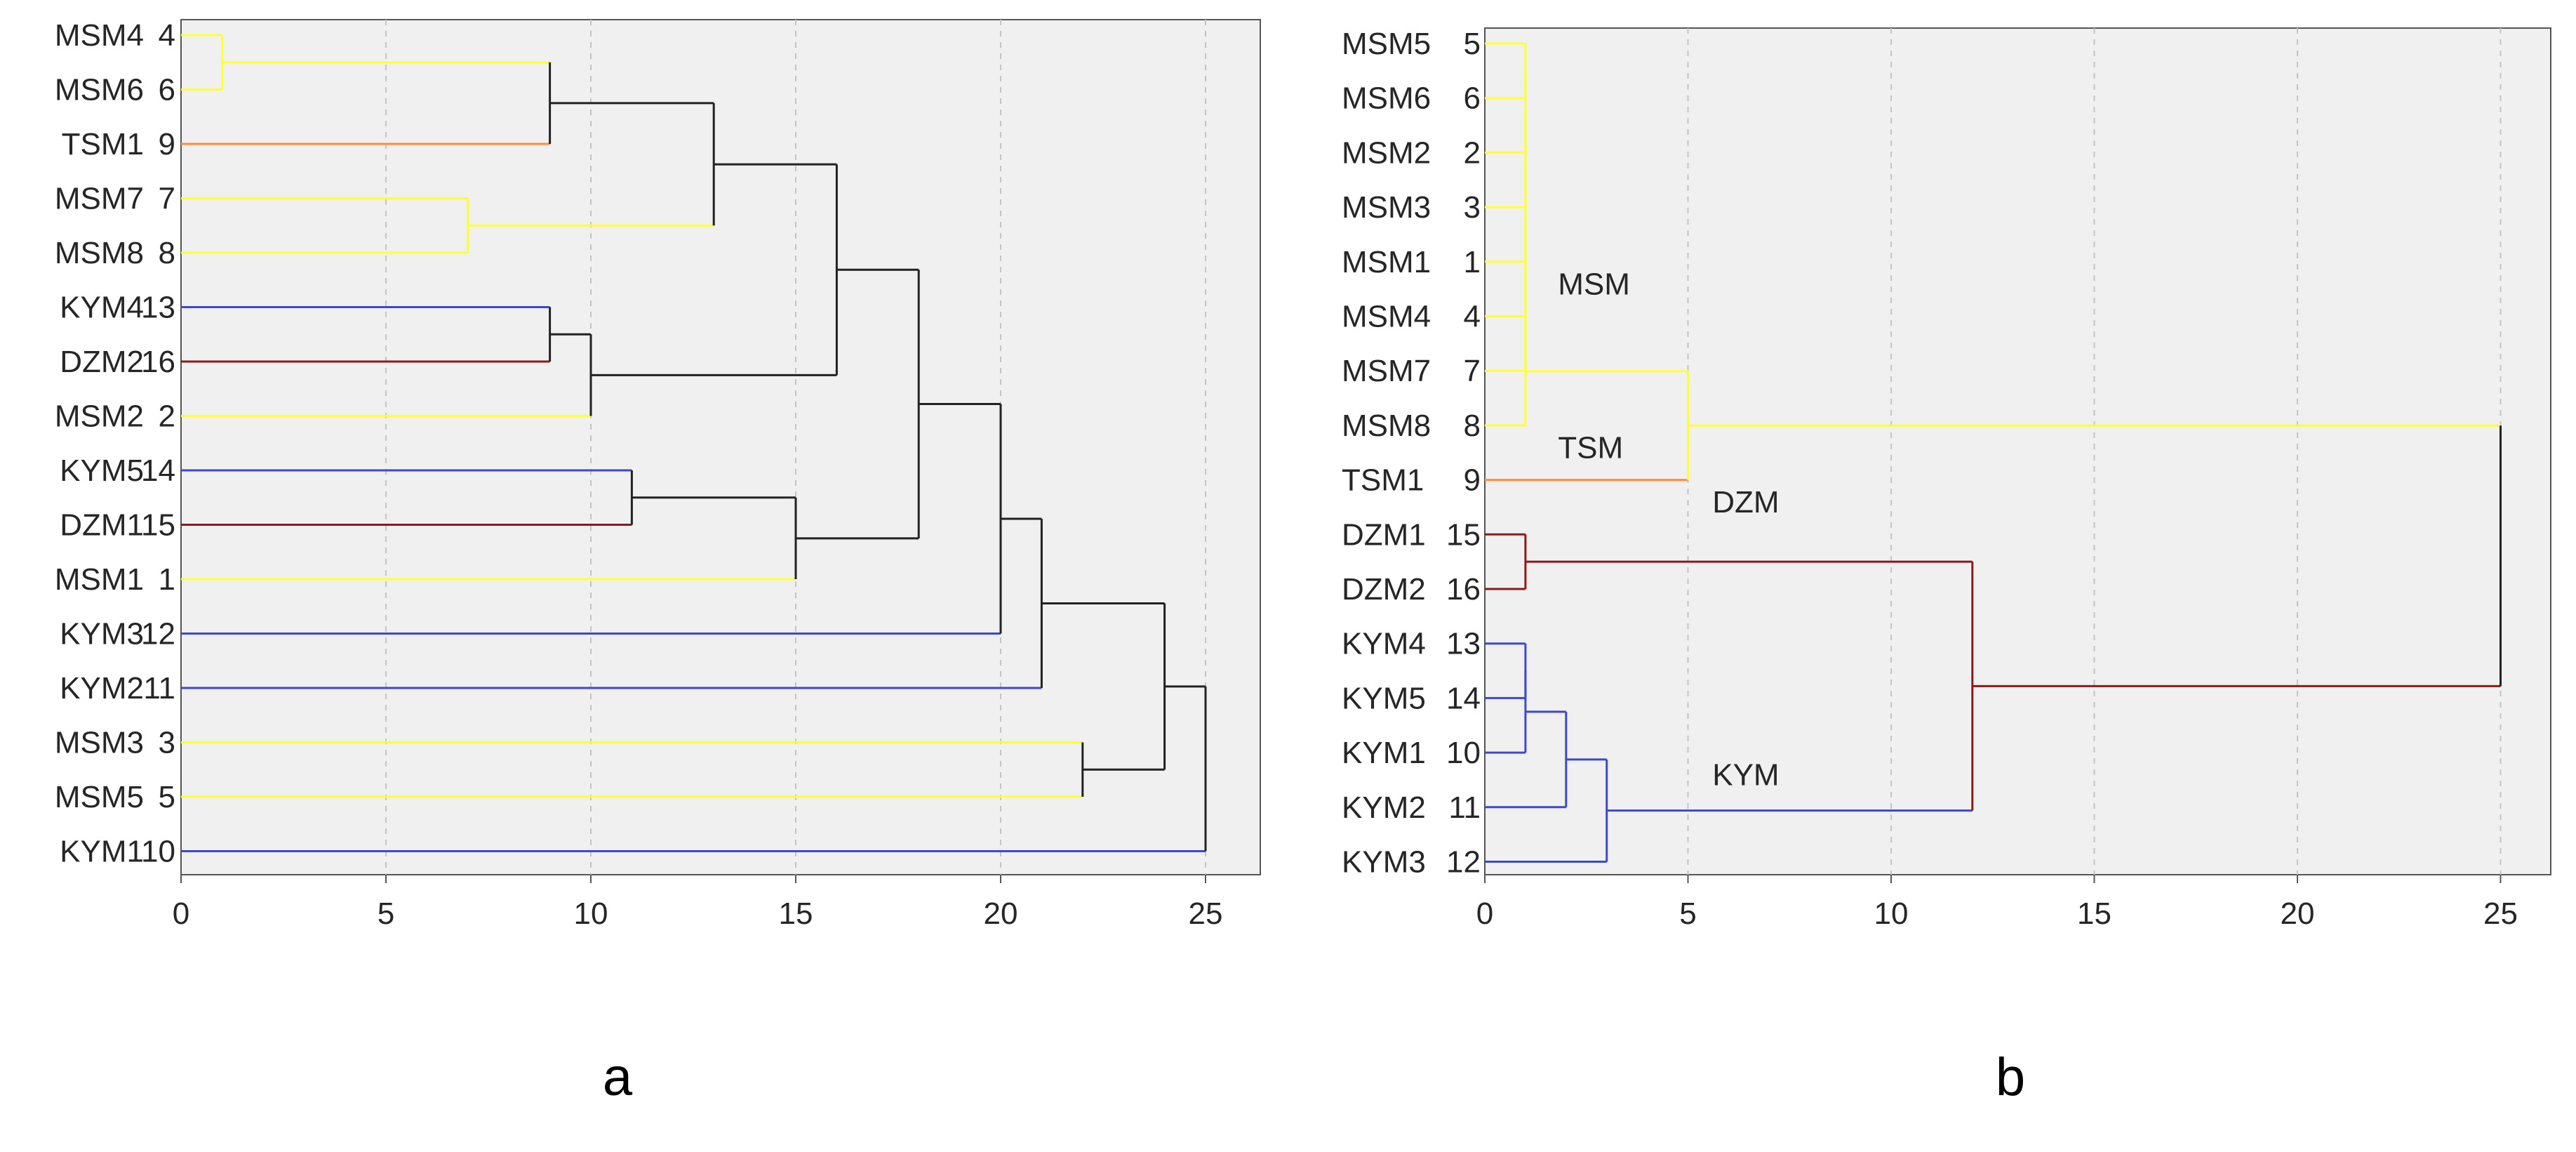 The width and height of the screenshot is (2576, 1152). I want to click on panel-label: b, so click(2010, 1077).